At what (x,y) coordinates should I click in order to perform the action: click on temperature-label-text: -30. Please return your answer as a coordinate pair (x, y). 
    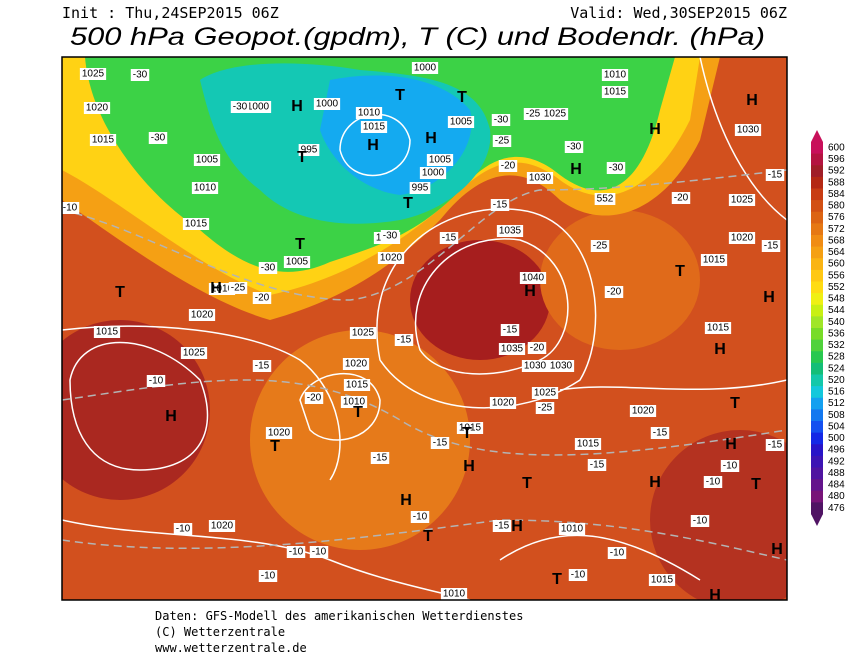
    Looking at the image, I should click on (158, 138).